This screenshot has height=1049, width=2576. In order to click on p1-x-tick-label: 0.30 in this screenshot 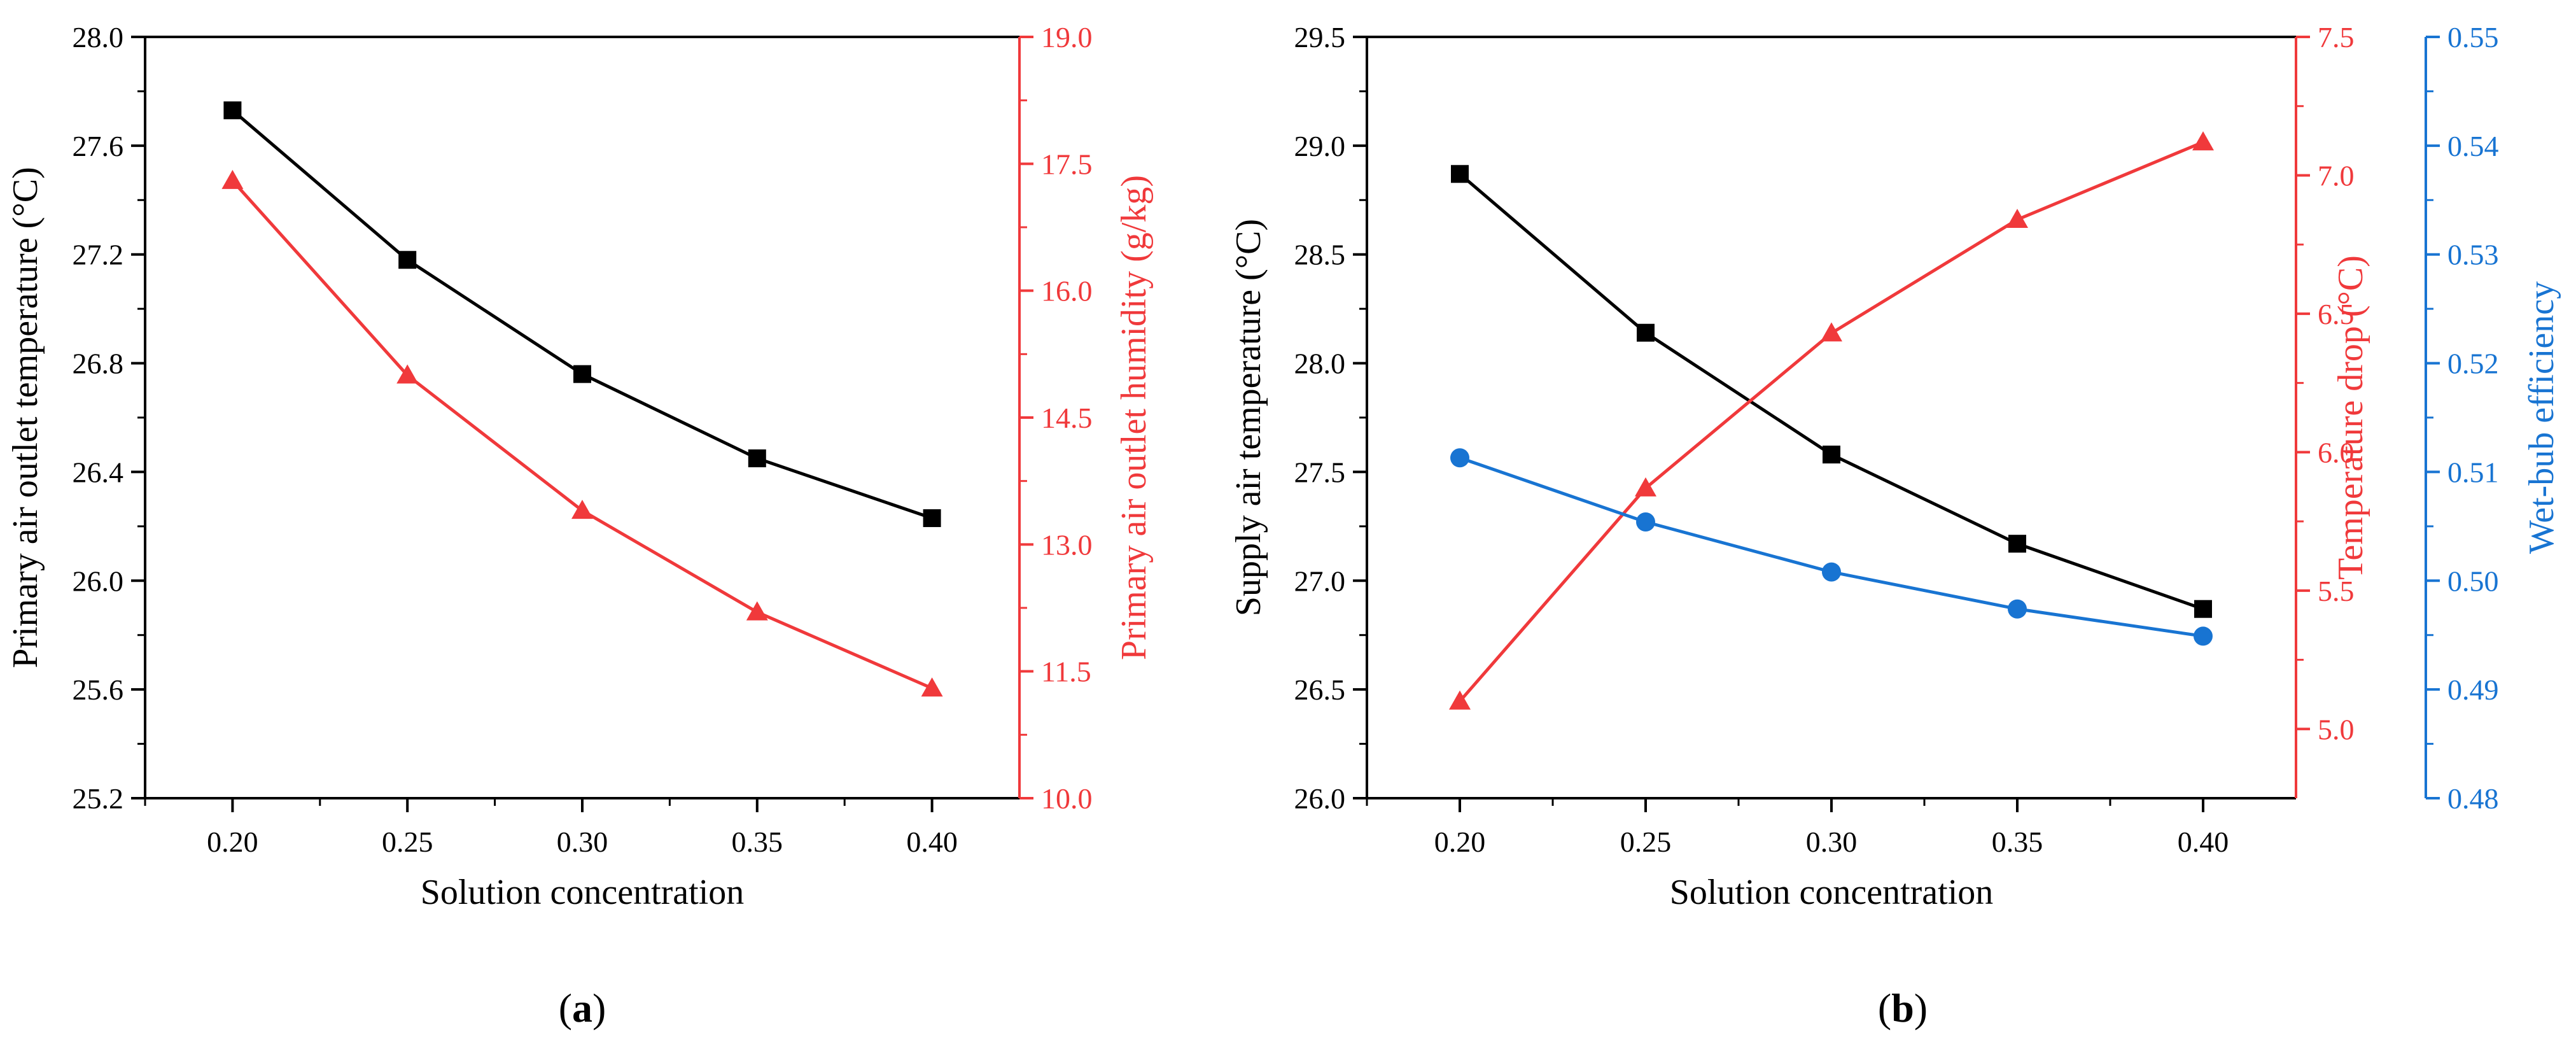, I will do `click(582, 842)`.